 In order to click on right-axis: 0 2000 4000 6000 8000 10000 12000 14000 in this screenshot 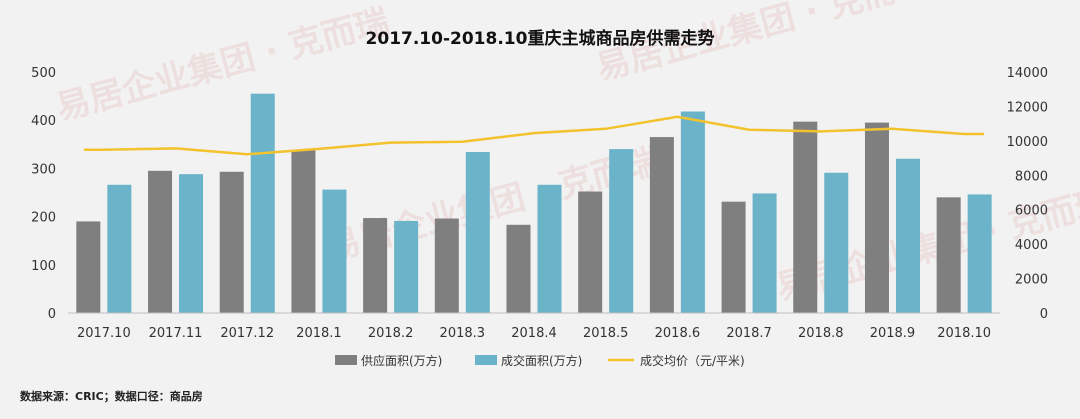, I will do `click(1027, 194)`.